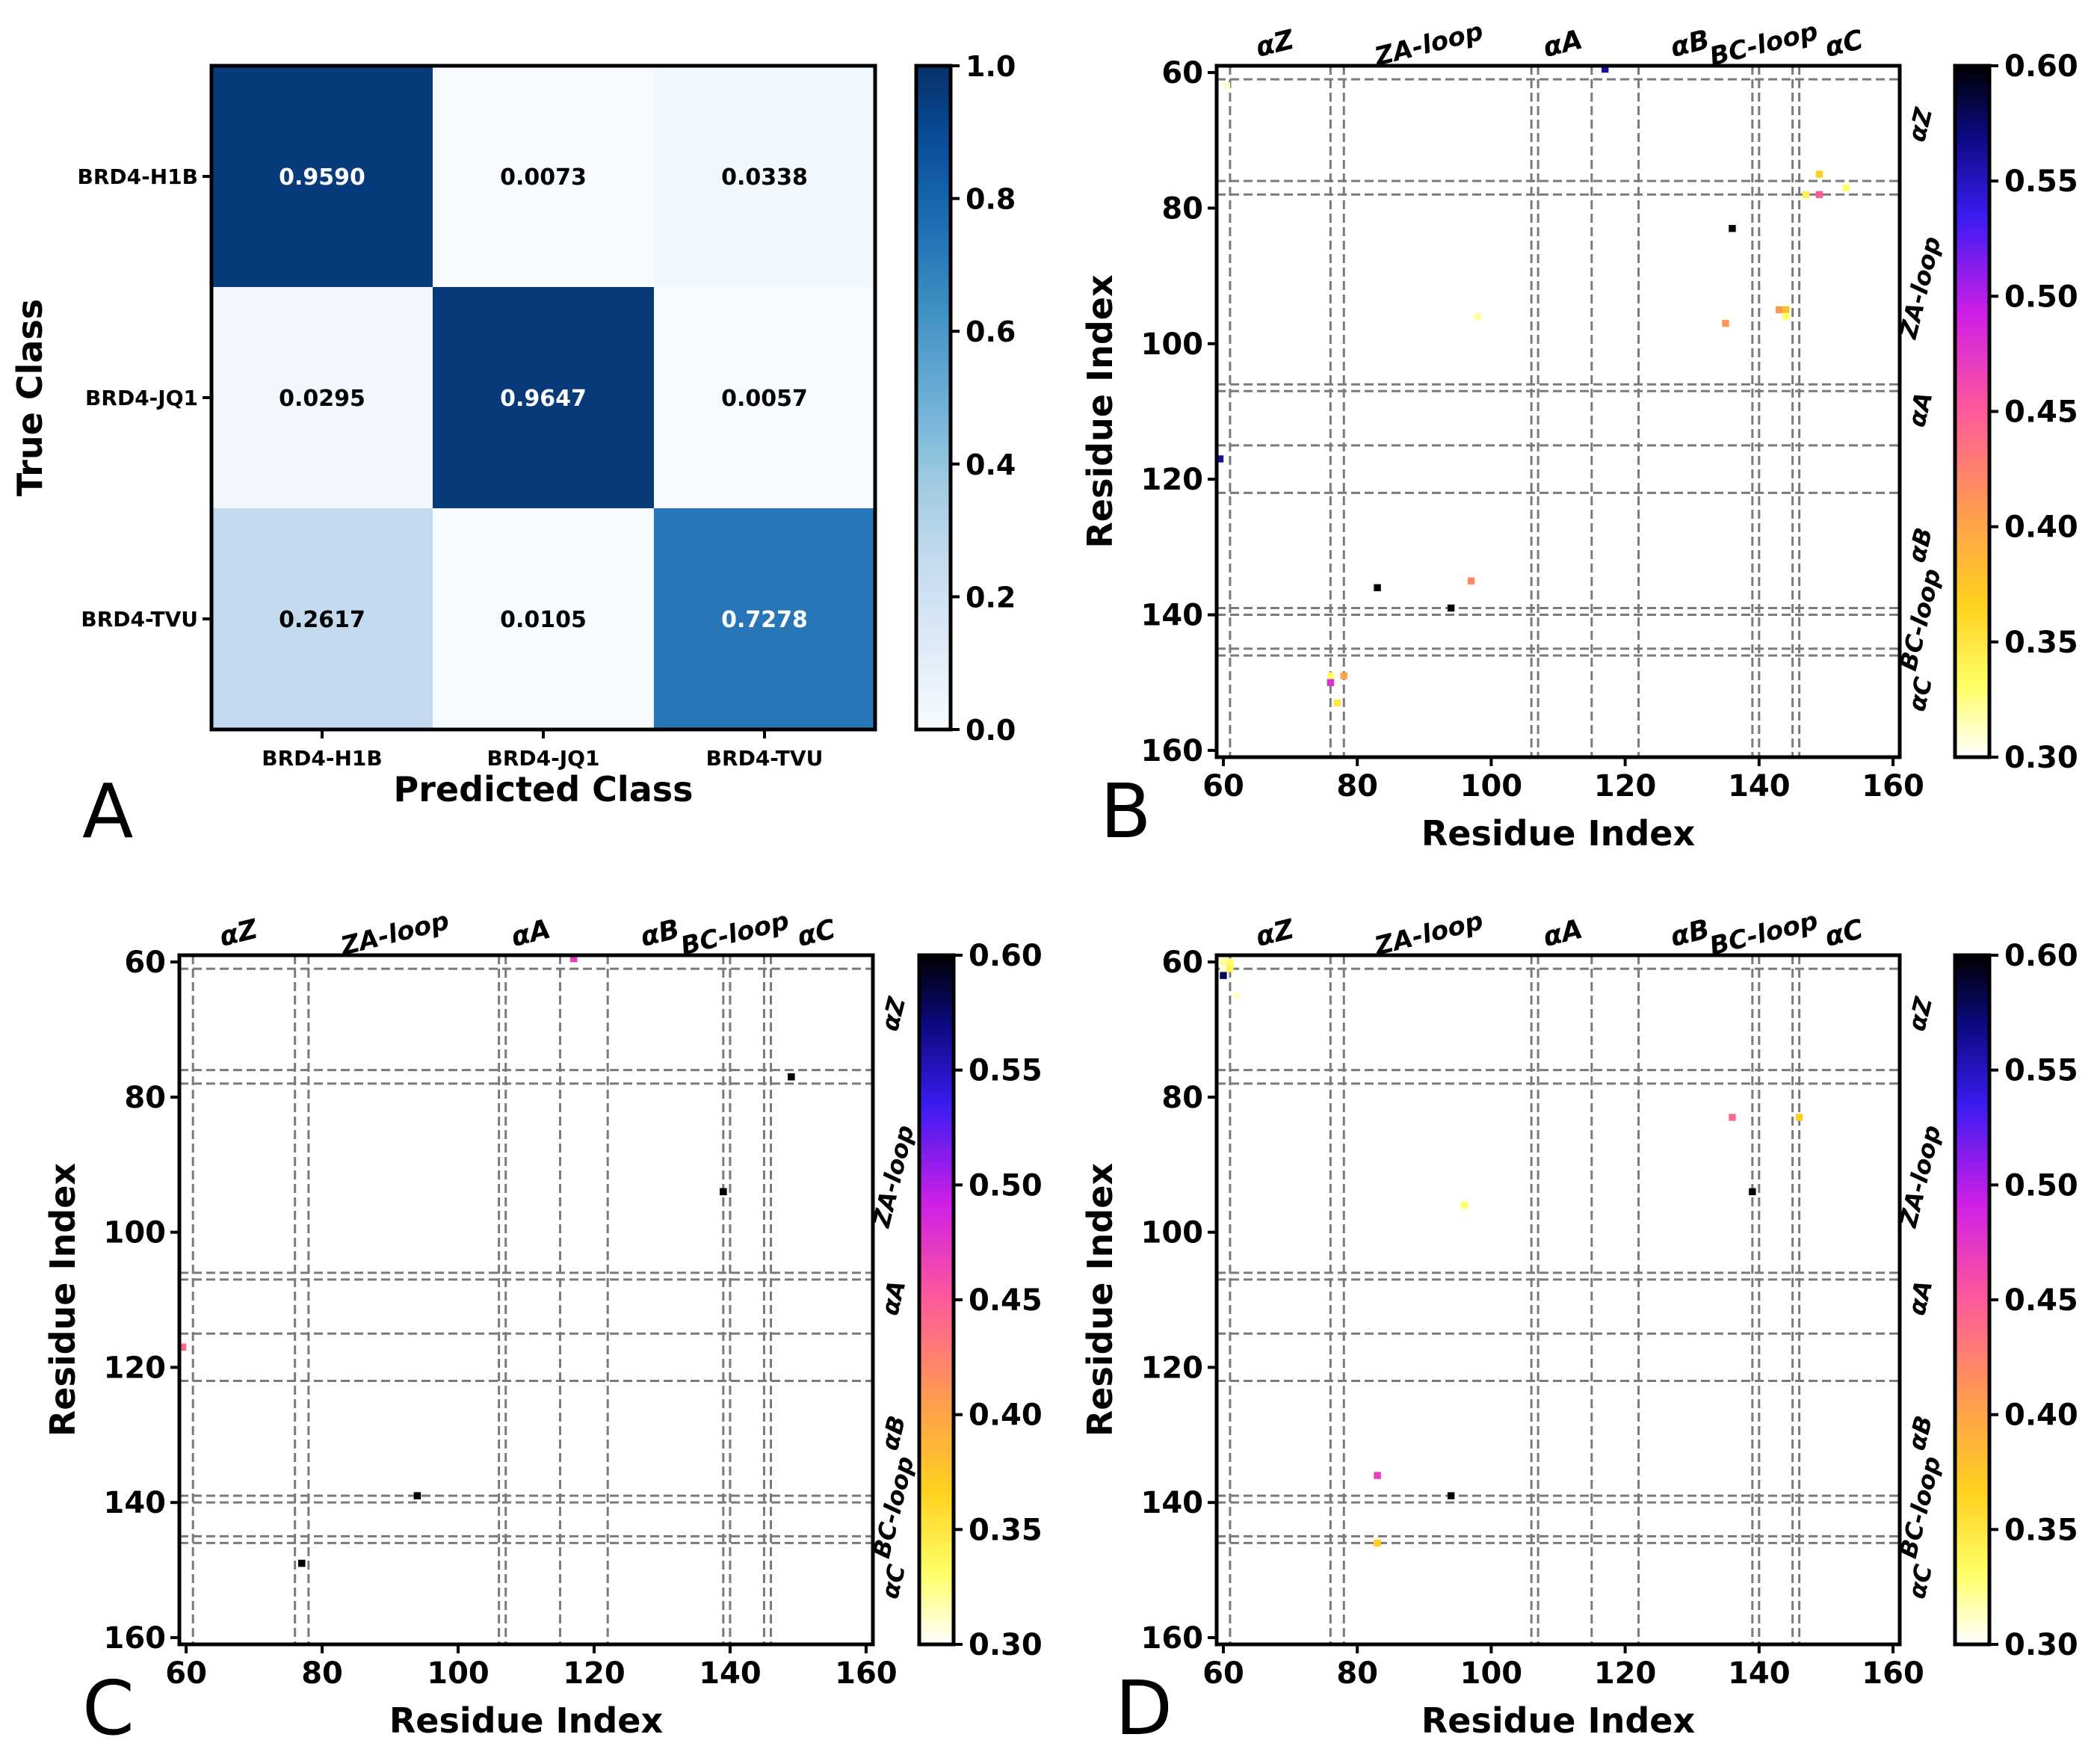 Image resolution: width=2100 pixels, height=1752 pixels. Describe the element at coordinates (322, 759) in the screenshot. I see `cm-xtick-label: BRD4-H1B` at that location.